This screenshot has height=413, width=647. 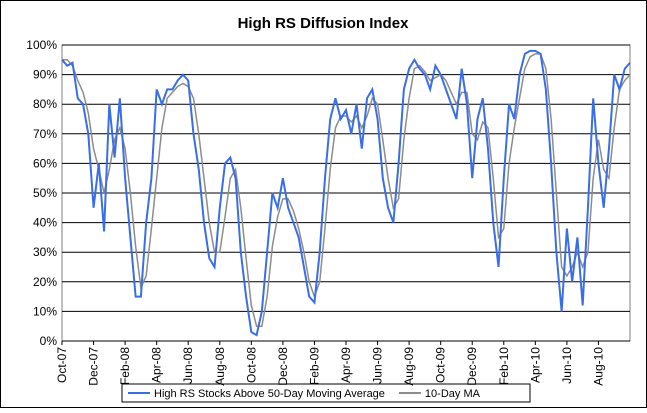 What do you see at coordinates (45, 193) in the screenshot?
I see `y-tick-label: 50%` at bounding box center [45, 193].